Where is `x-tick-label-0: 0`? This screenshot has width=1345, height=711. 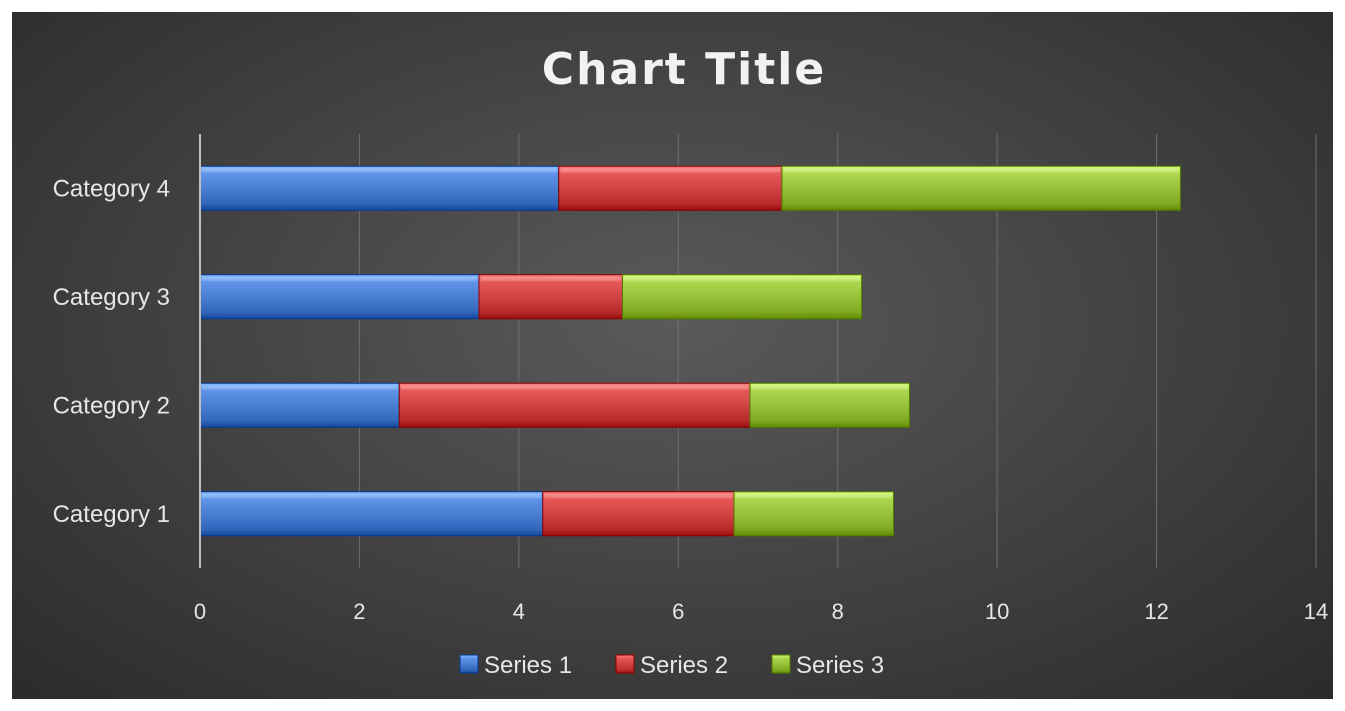 x-tick-label-0: 0 is located at coordinates (200, 611).